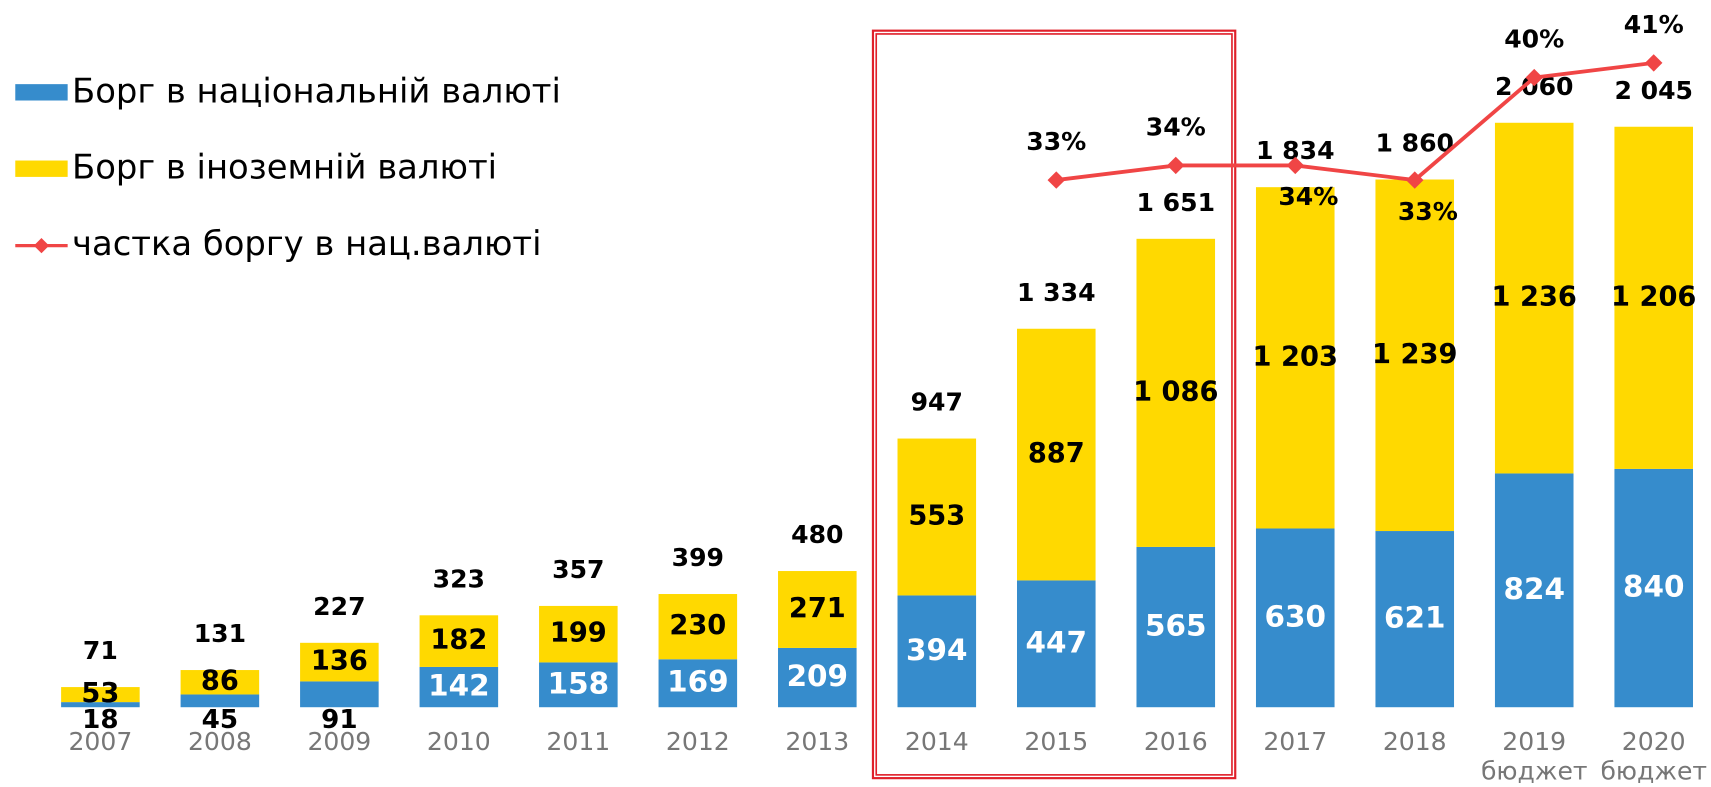 This screenshot has width=1711, height=787. Describe the element at coordinates (817, 534) in the screenshot. I see `total-label: 480` at that location.